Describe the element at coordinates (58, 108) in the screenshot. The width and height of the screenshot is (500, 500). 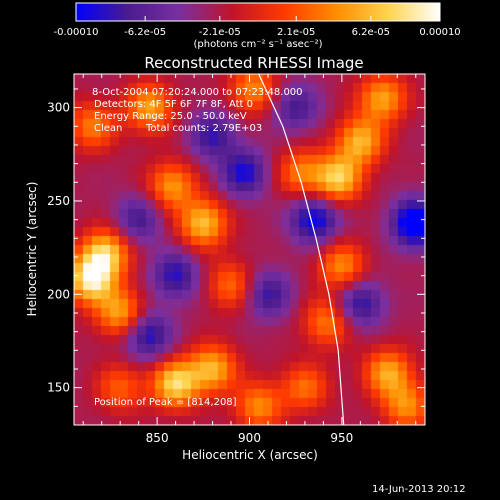
I see `y-tick-label: 300` at that location.